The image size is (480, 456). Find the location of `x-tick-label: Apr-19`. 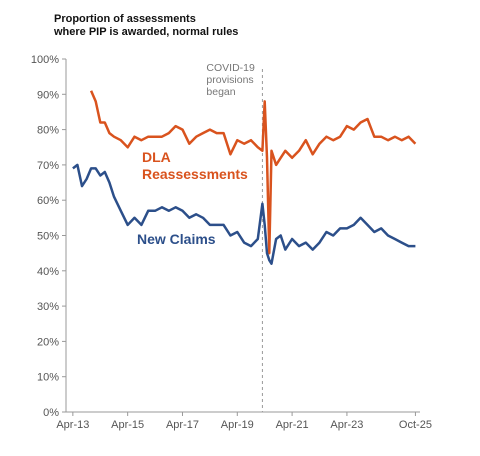

x-tick-label: Apr-19 is located at coordinates (237, 425).